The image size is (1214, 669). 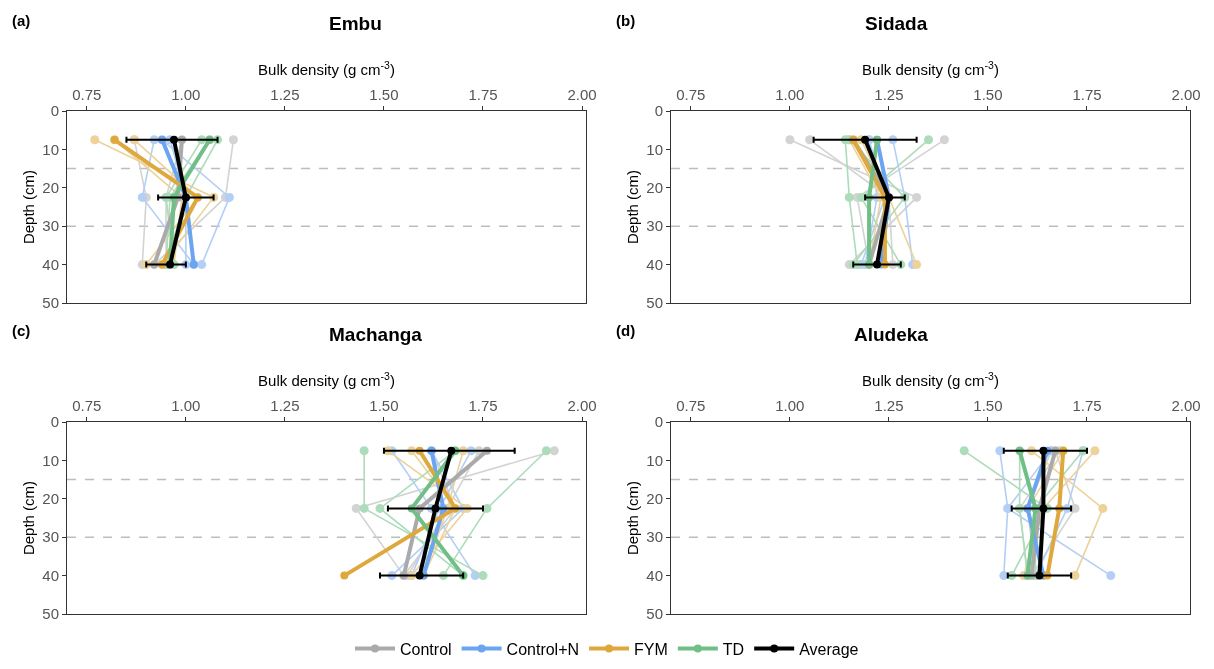 I want to click on legend-label: TD, so click(x=733, y=649).